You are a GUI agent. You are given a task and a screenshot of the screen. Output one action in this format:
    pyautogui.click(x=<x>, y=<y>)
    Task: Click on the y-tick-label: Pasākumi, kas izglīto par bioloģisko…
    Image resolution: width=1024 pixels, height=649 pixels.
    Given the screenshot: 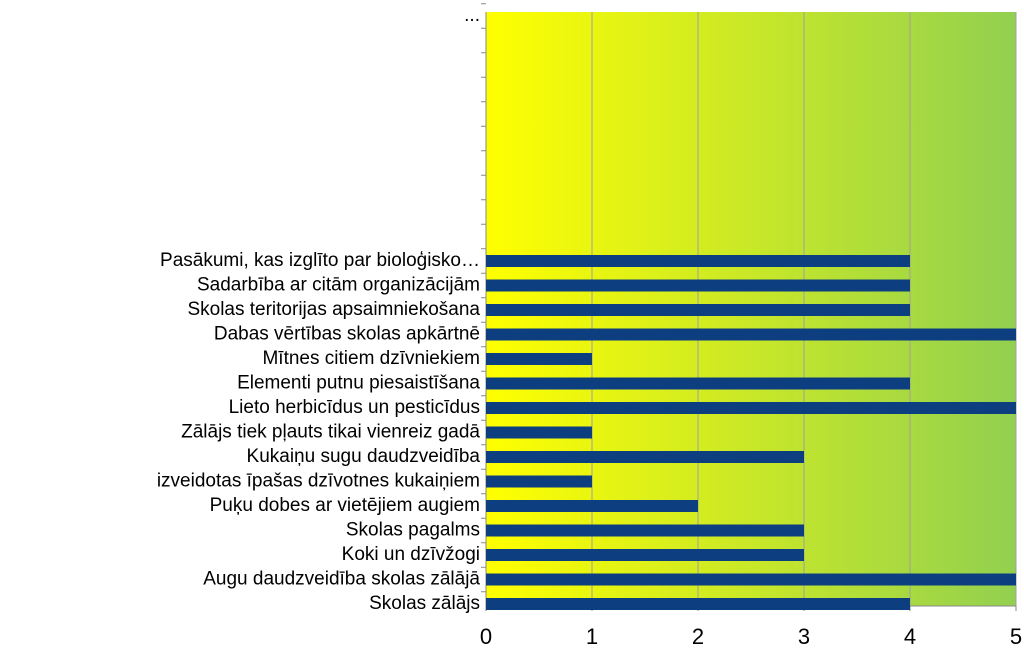 What is the action you would take?
    pyautogui.click(x=320, y=260)
    